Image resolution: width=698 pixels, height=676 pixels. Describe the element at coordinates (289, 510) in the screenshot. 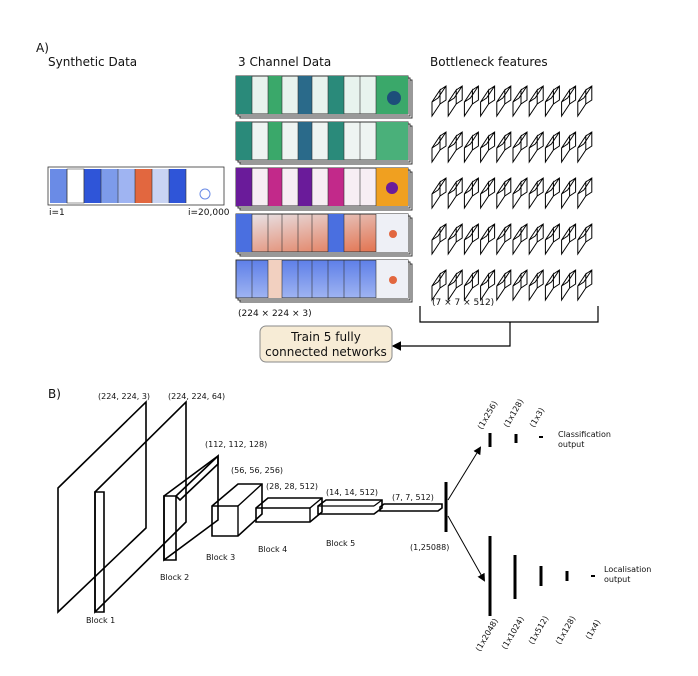

I see `block-4-volume` at that location.